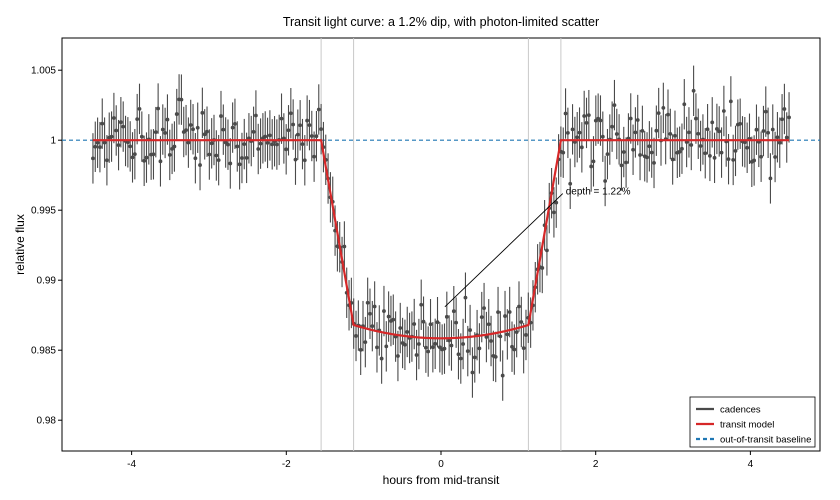  I want to click on x-tick-label: 0, so click(441, 464).